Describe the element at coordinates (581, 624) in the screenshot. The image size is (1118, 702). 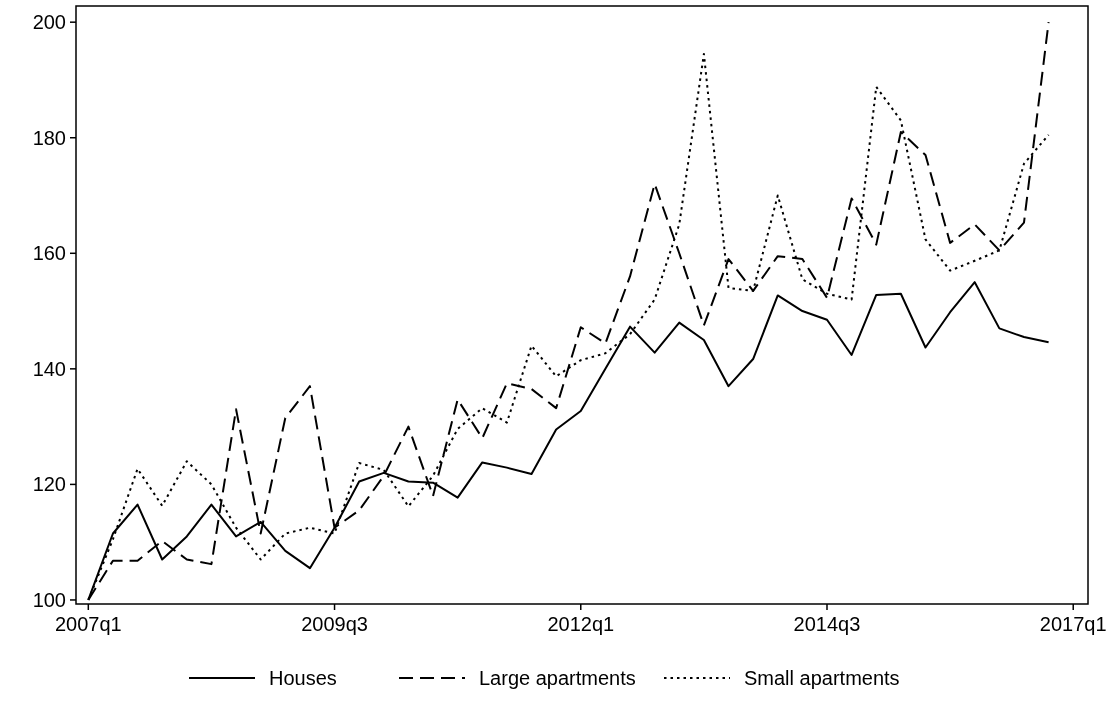
I see `x-tick-label: 2012q1` at that location.